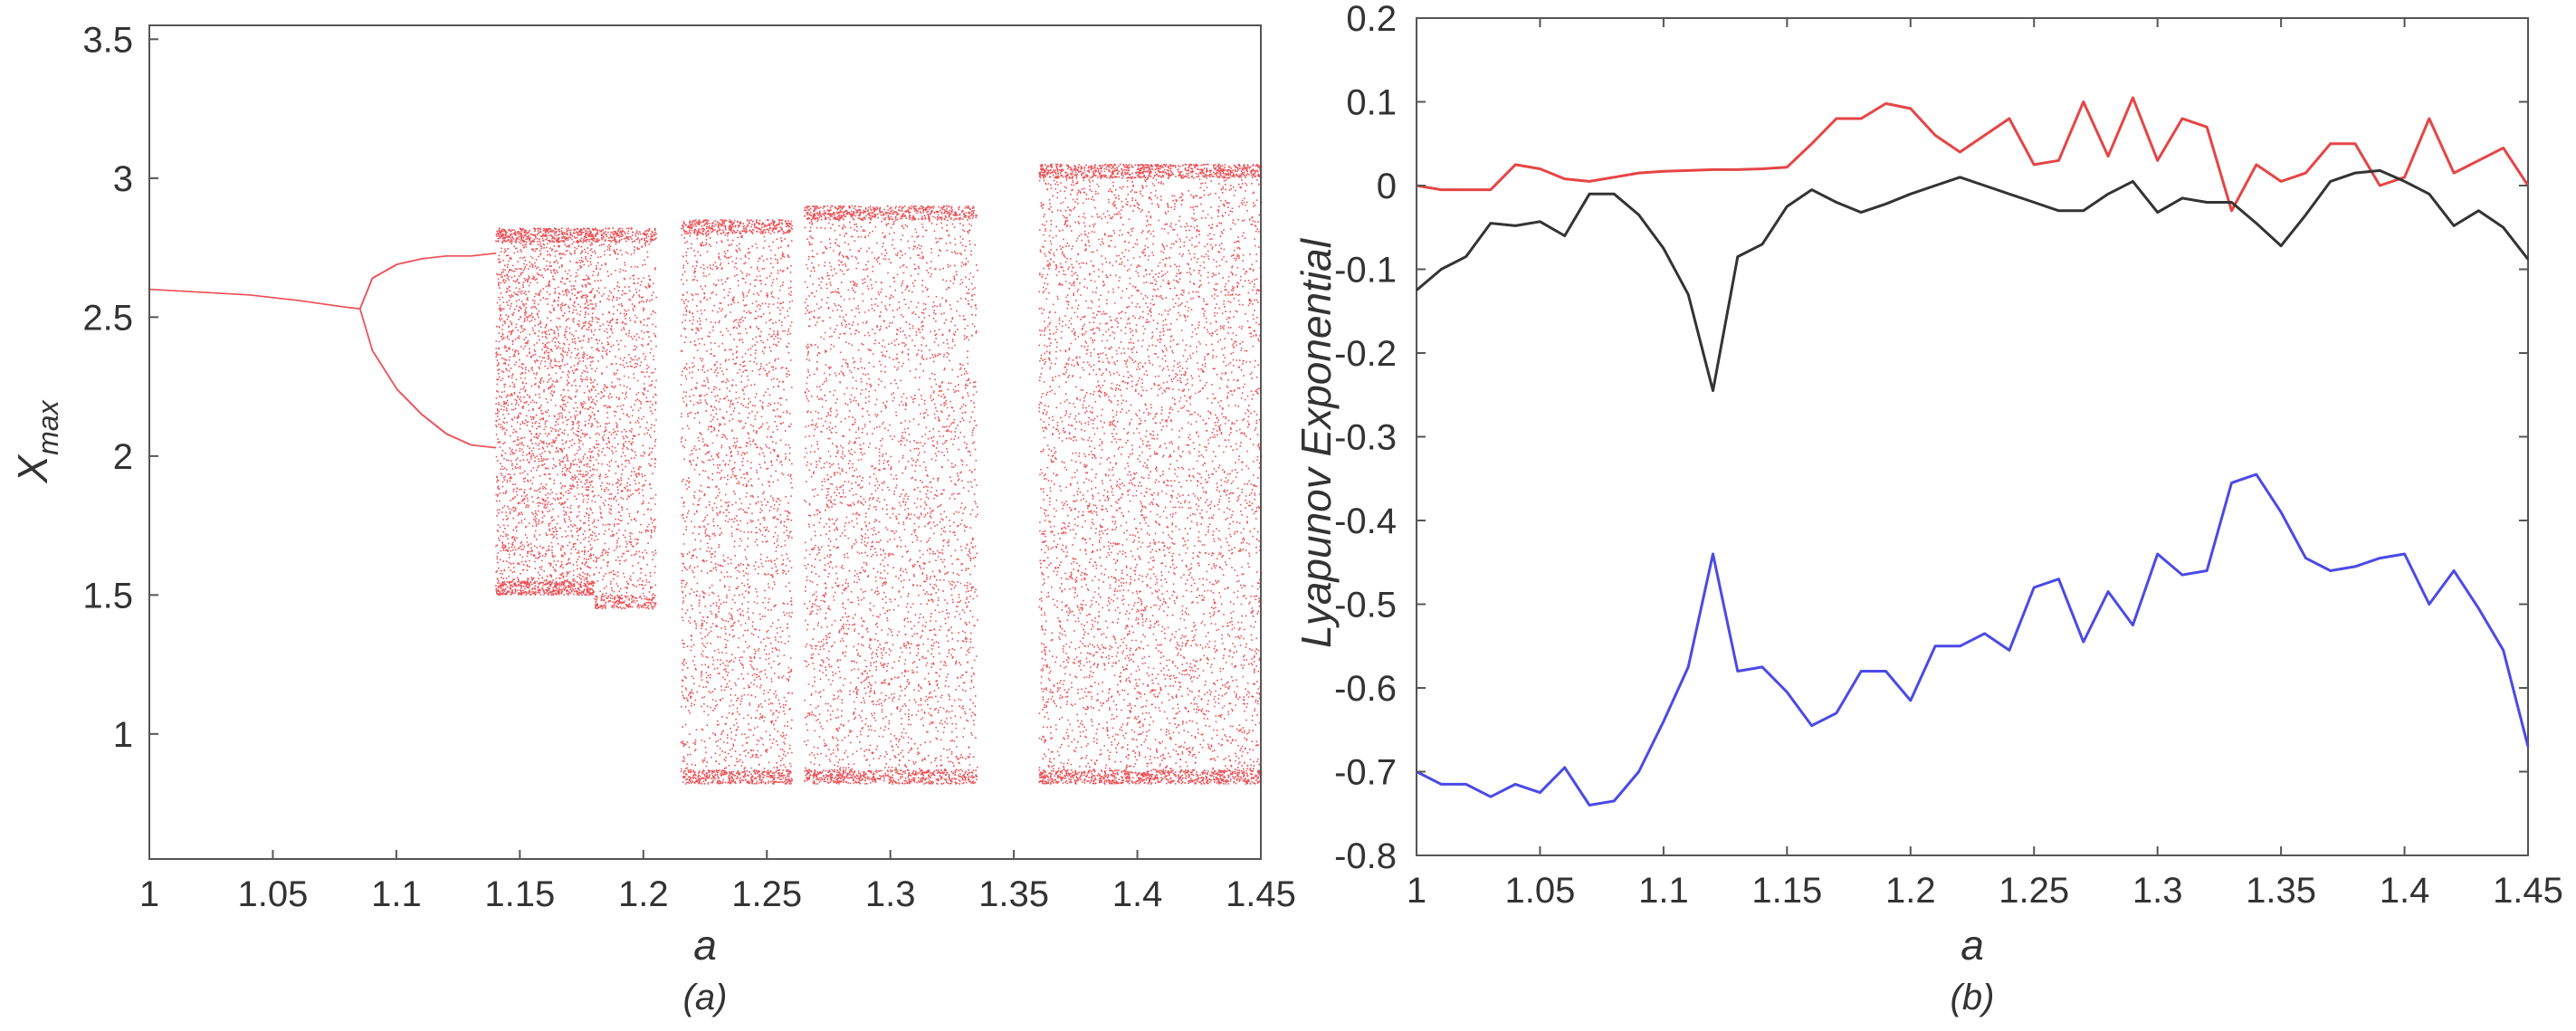  I want to click on y-tick-label: -0.4, so click(1366, 521).